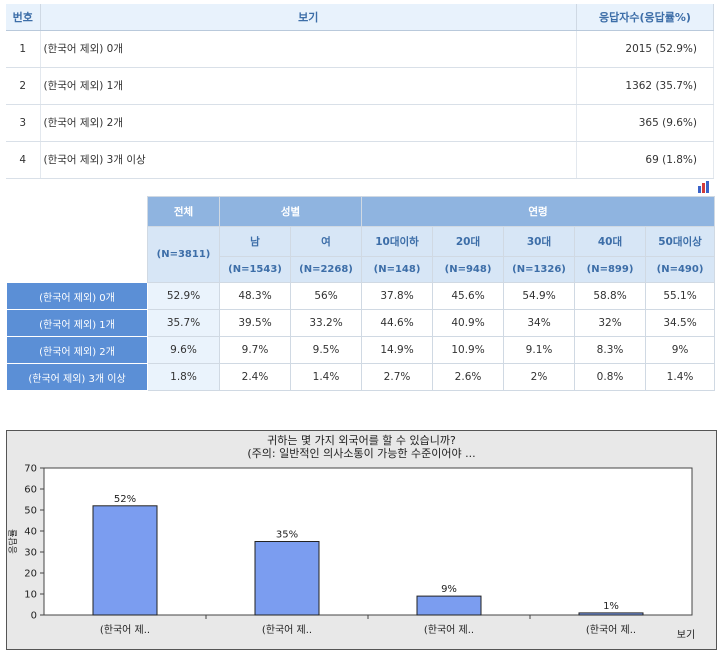 The width and height of the screenshot is (720, 654). Describe the element at coordinates (468, 350) in the screenshot. I see `value-cell: 10.9%` at that location.